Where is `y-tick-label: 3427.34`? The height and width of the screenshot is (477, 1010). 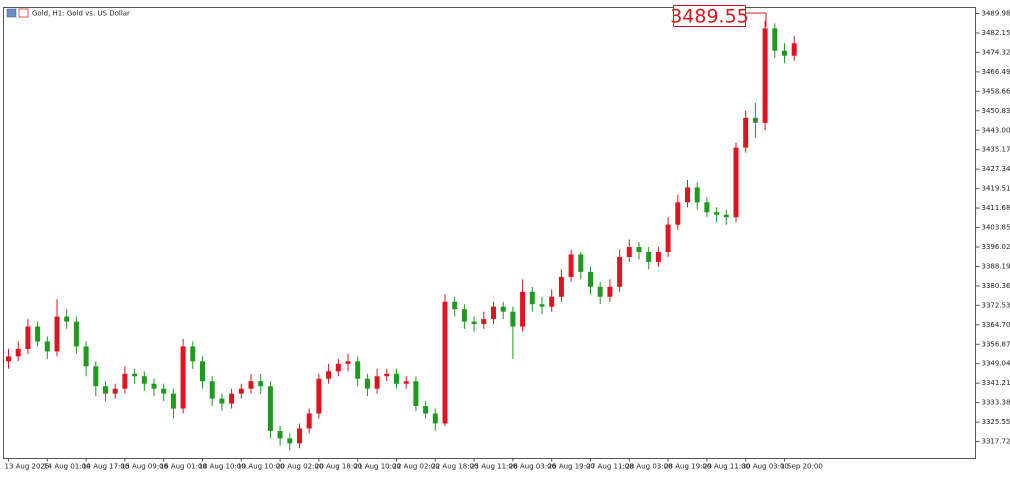
y-tick-label: 3427.34 is located at coordinates (996, 169).